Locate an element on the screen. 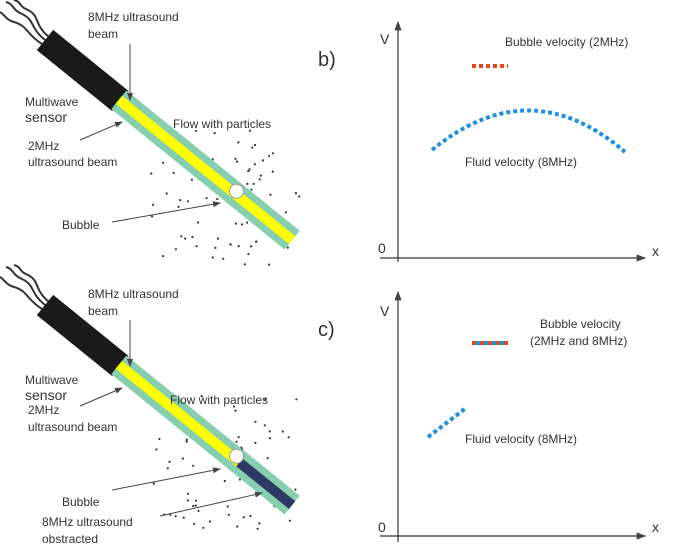  panel-label: b) is located at coordinates (327, 60).